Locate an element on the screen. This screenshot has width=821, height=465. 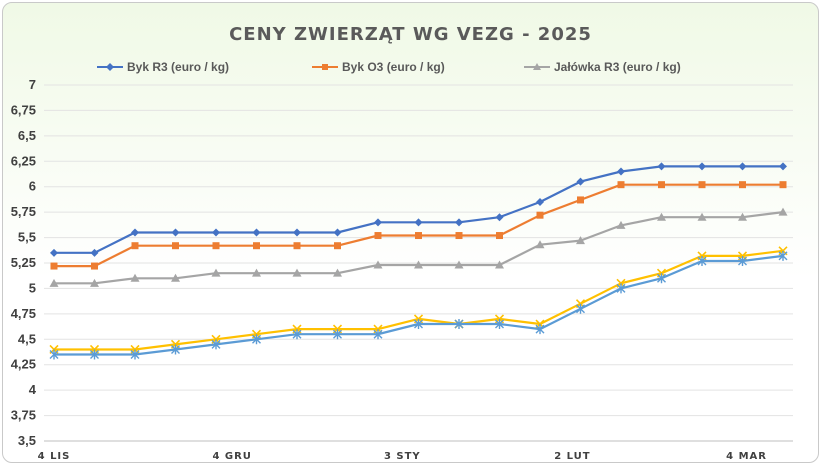
y-tick-label: 4,5 is located at coordinates (27, 338).